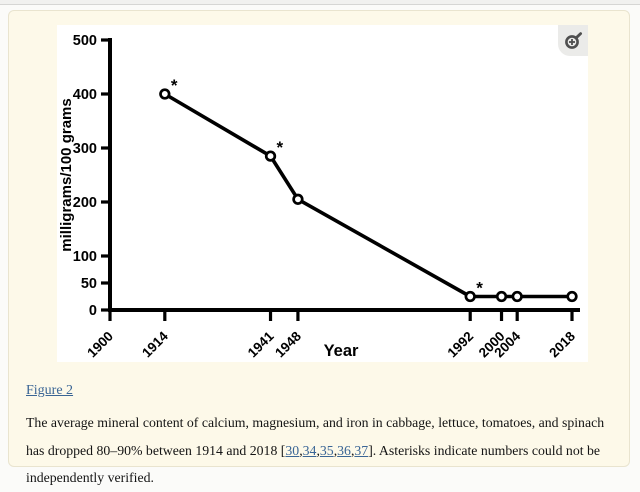 This screenshot has width=640, height=492. Describe the element at coordinates (341, 351) in the screenshot. I see `x-axis-title: Year` at that location.